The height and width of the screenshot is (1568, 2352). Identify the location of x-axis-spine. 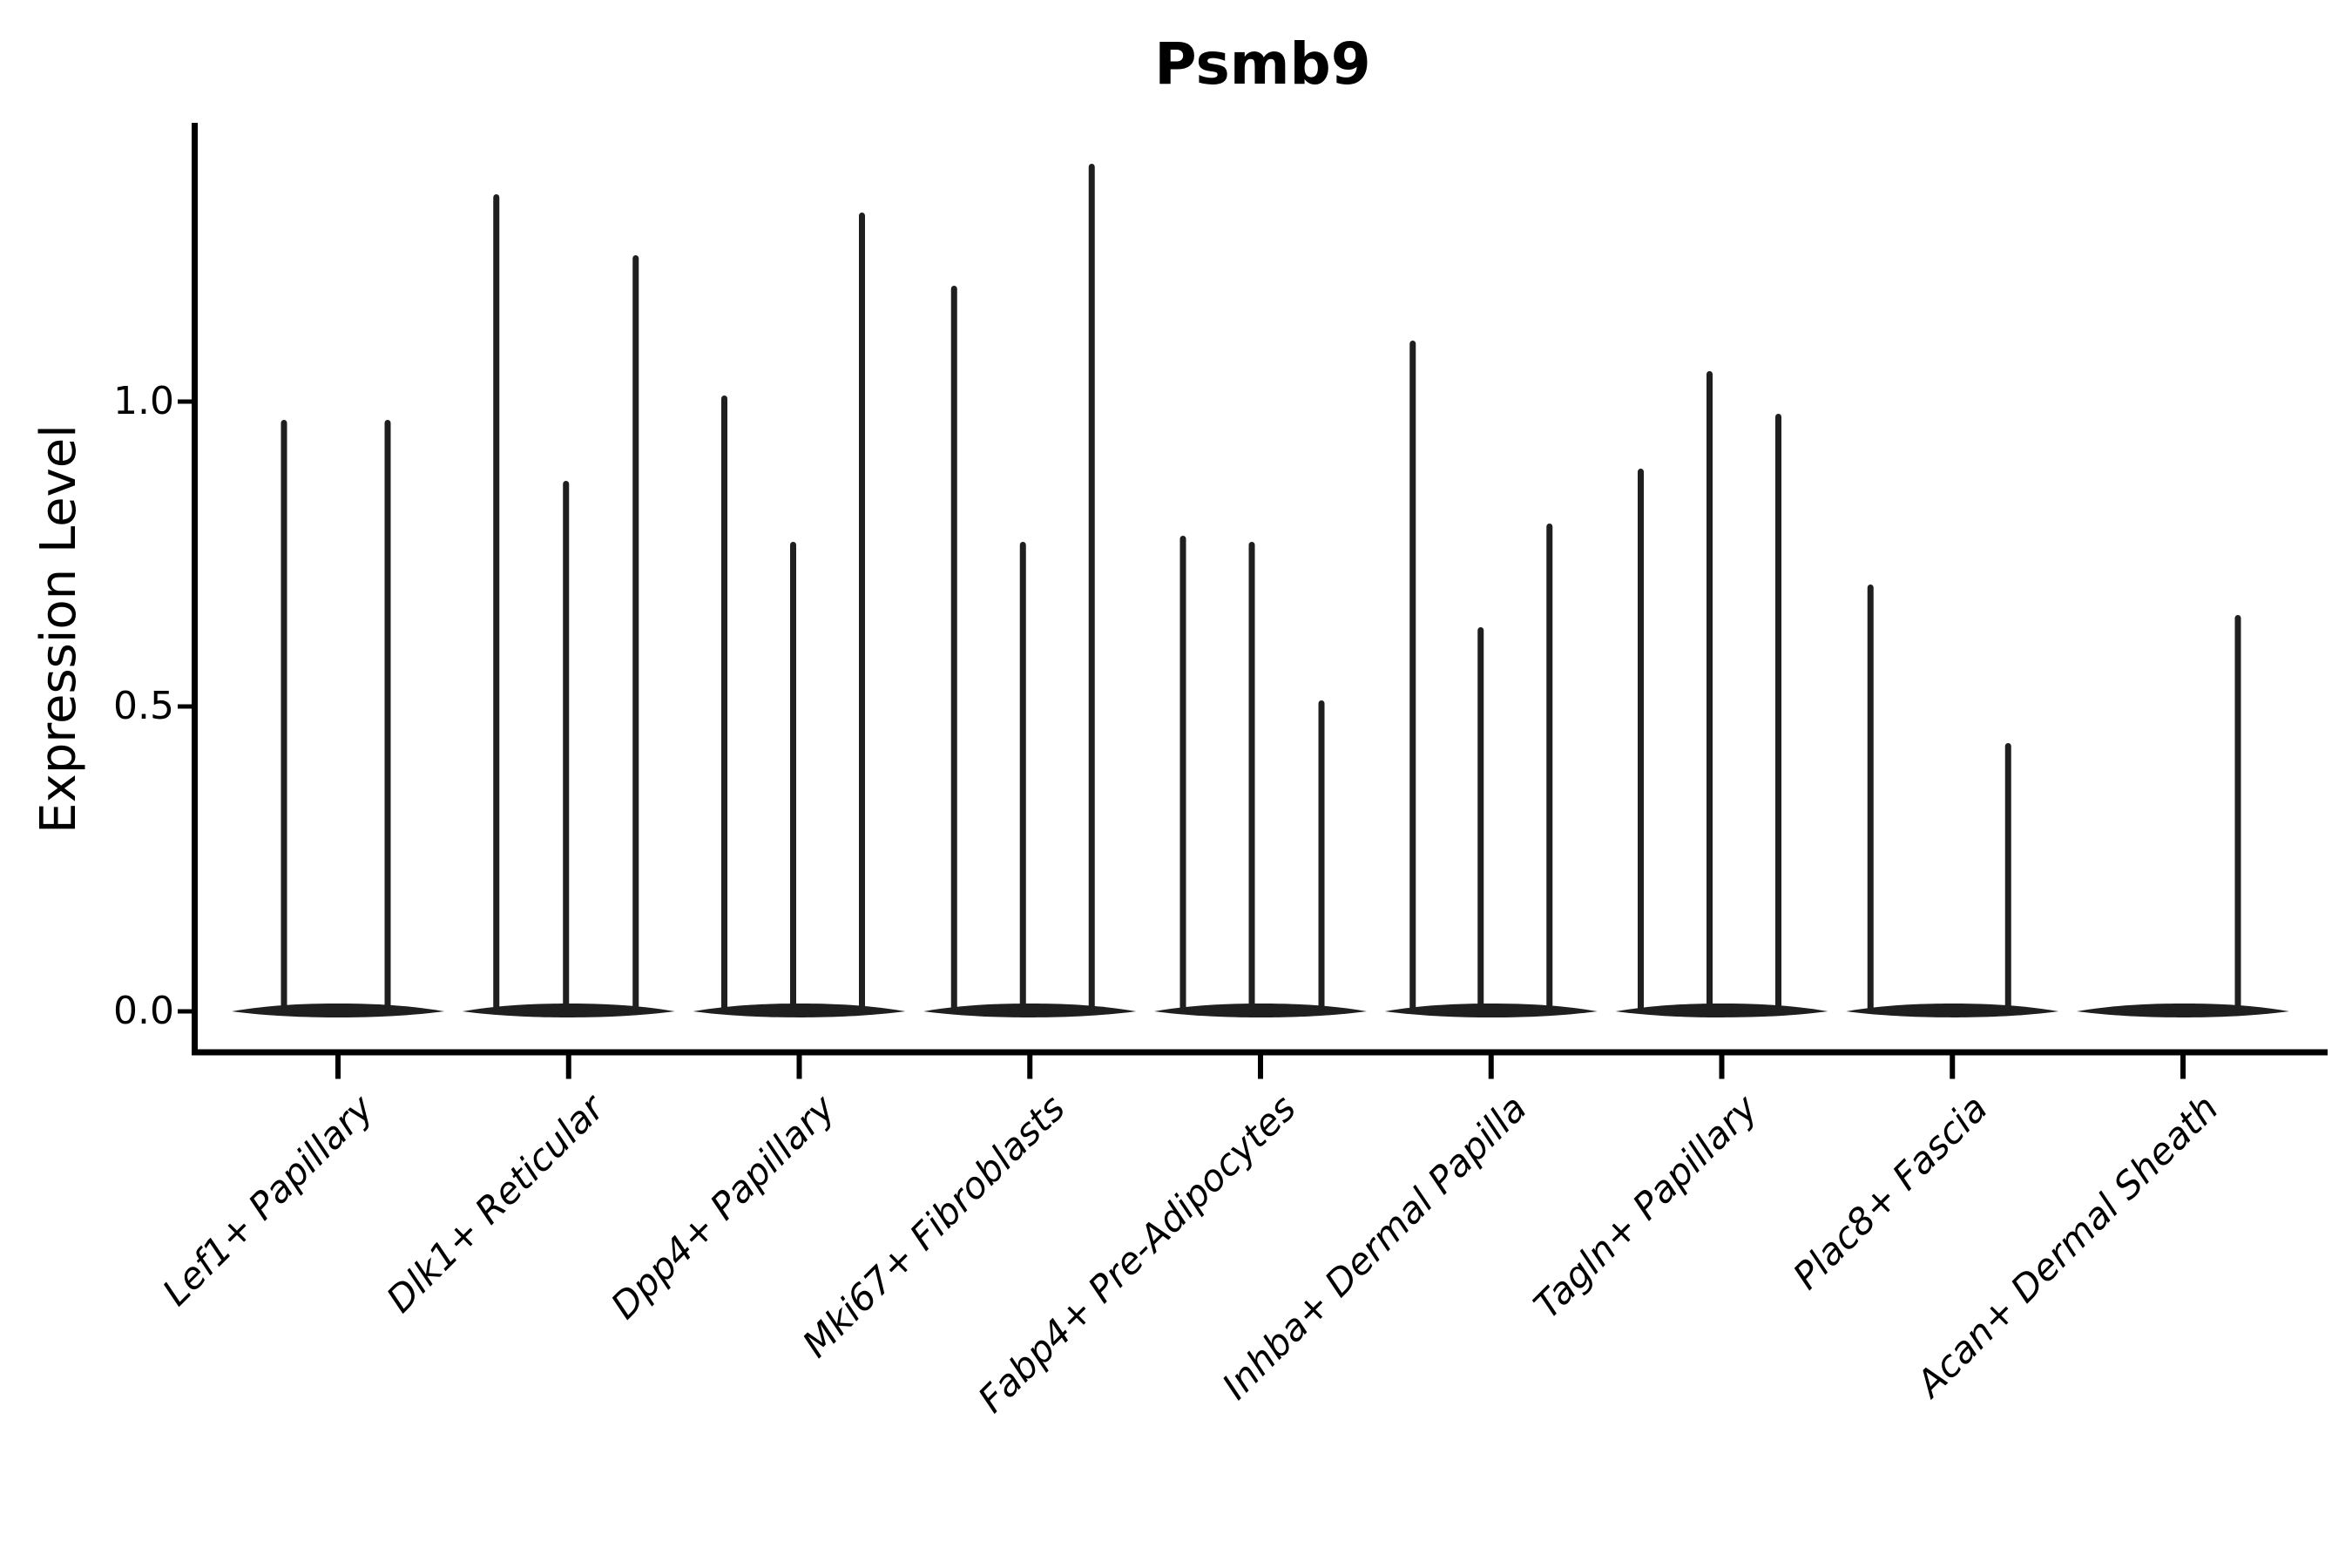
(1260, 1053).